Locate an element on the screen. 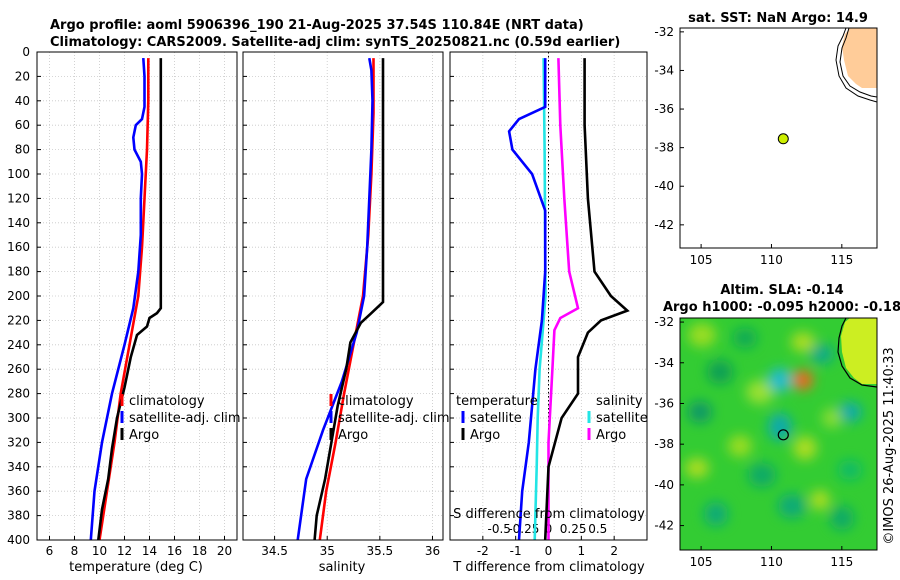 This screenshot has height=580, width=900. depth-tick-label: 260 is located at coordinates (18, 369).